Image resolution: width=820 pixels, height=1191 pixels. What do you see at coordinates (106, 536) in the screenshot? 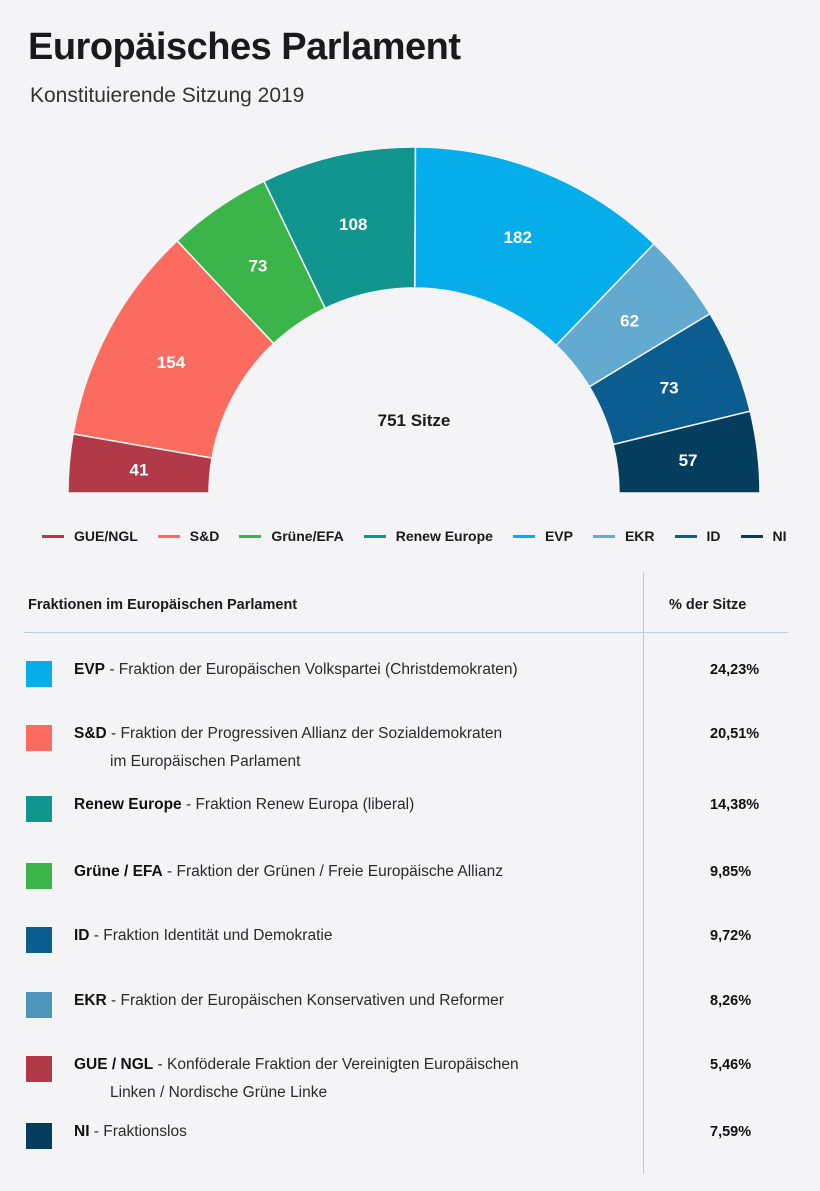
I see `legend-label: GUE/NGL` at bounding box center [106, 536].